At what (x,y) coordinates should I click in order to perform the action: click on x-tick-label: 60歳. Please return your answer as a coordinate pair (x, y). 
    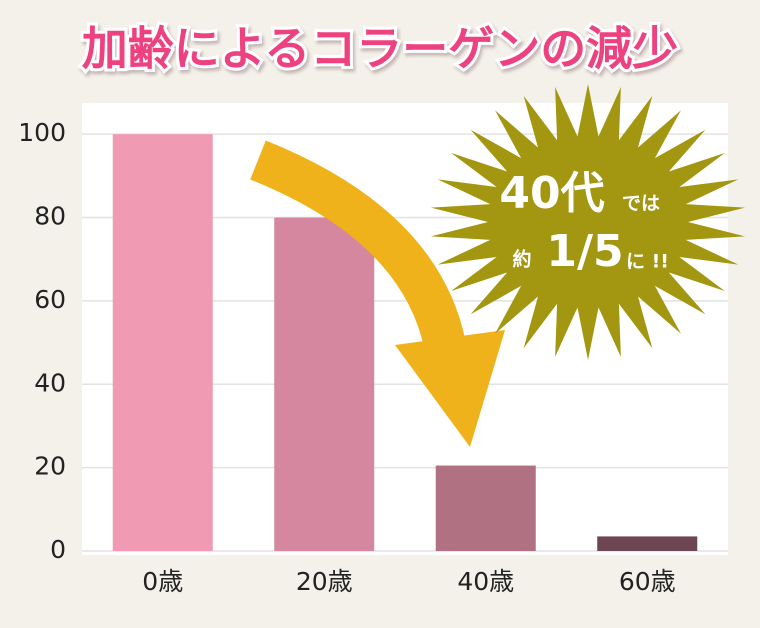
    Looking at the image, I should click on (647, 581).